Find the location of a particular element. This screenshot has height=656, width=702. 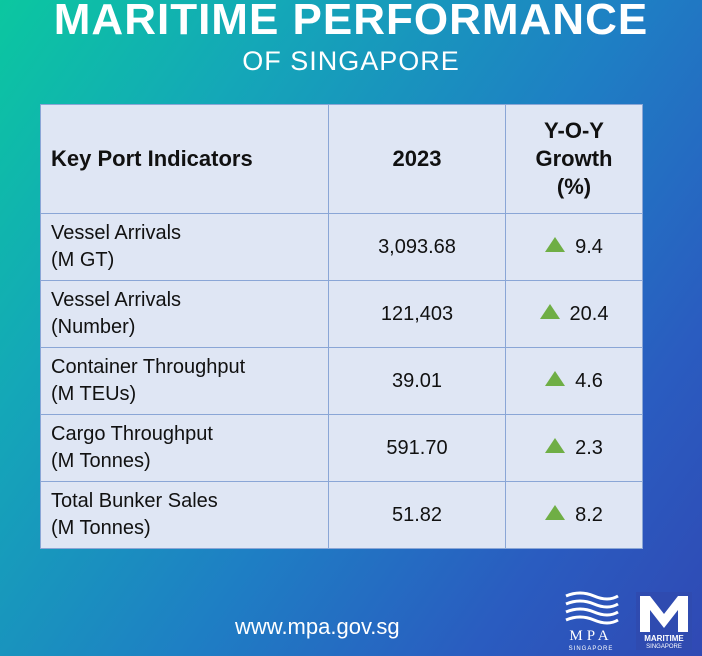

table-row: Vessel Arrivals (Number) 121,403 20.4 is located at coordinates (341, 314).